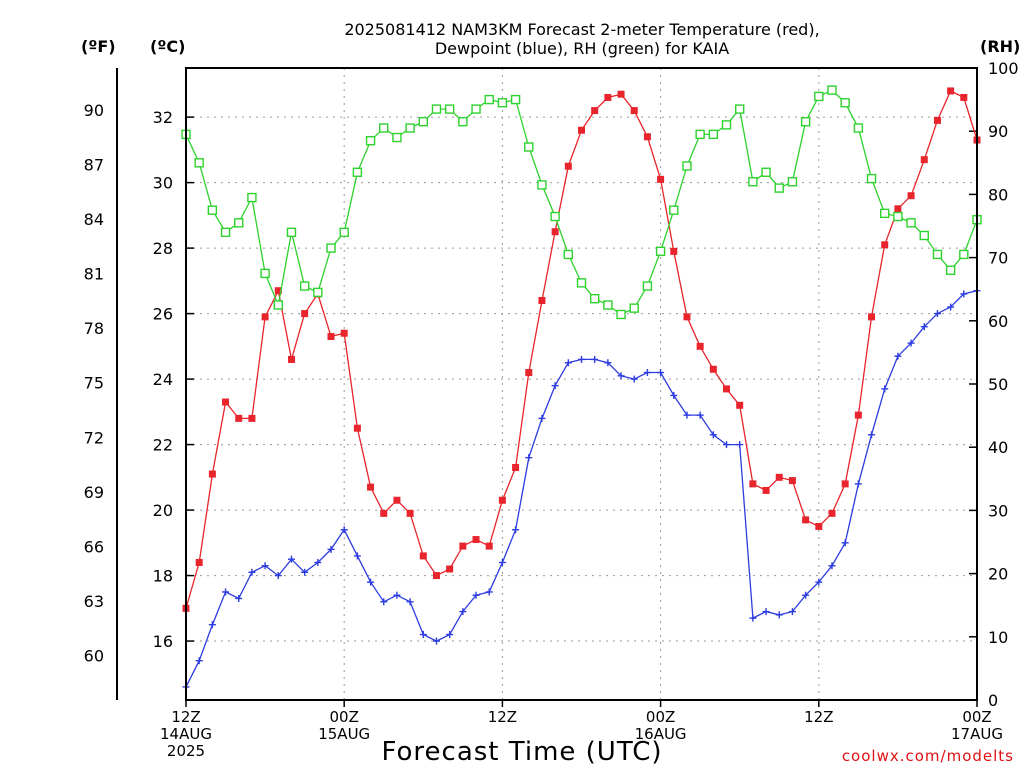  Describe the element at coordinates (998, 258) in the screenshot. I see `rh-tick-label: 70` at that location.